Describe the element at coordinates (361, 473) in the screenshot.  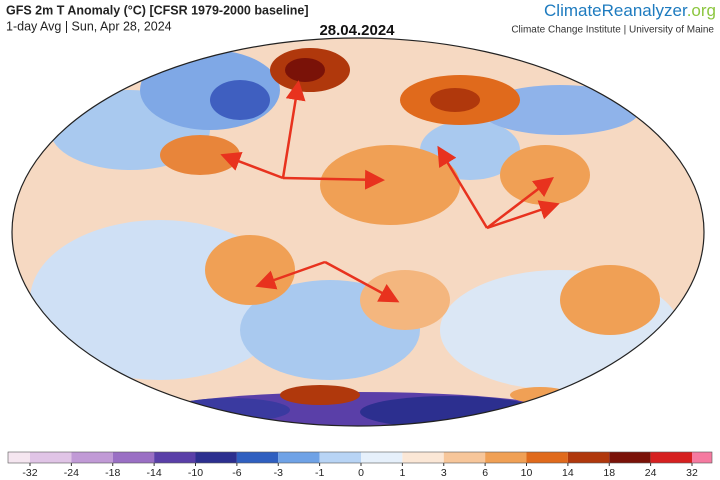
I see `legend-label: 0` at that location.